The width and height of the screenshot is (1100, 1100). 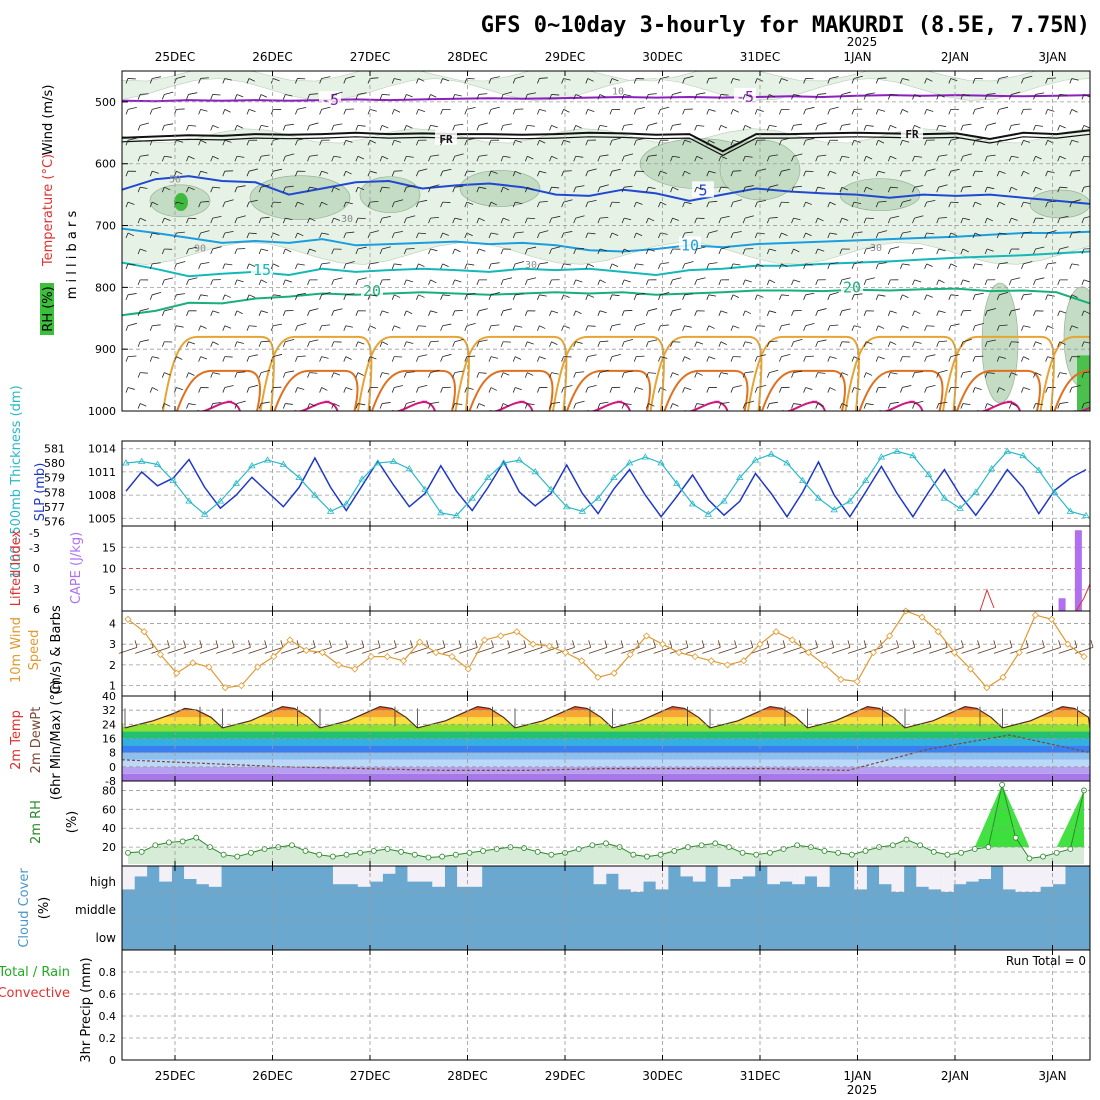 What do you see at coordinates (102, 518) in the screenshot?
I see `slp-tick-1005: 1005` at bounding box center [102, 518].